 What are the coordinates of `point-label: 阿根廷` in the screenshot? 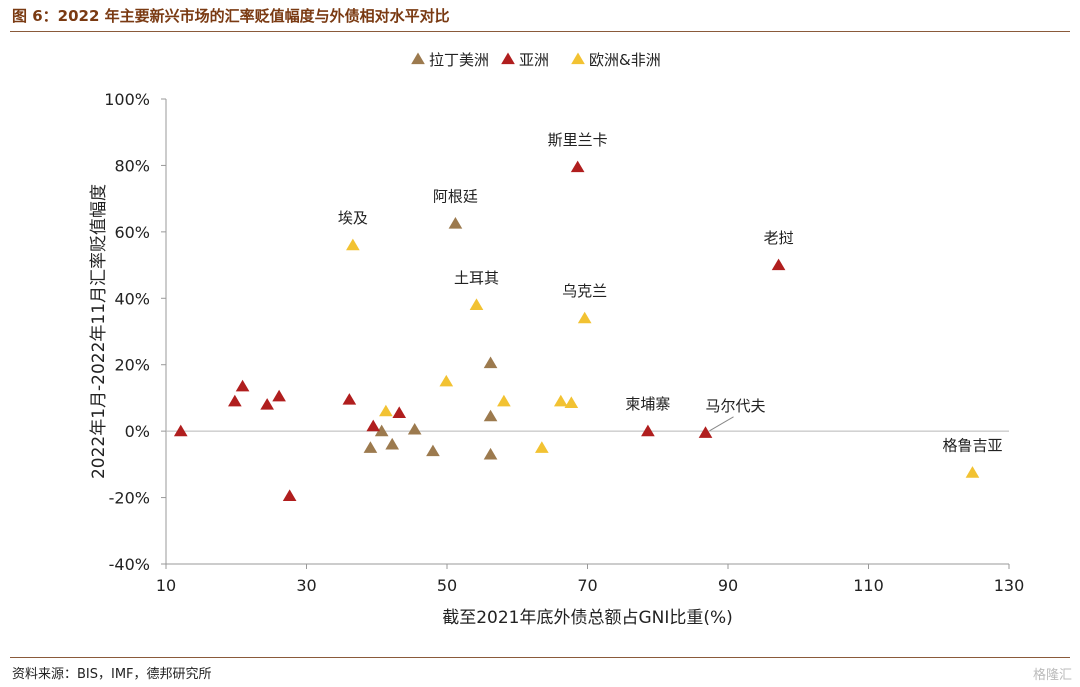 It's located at (455, 197).